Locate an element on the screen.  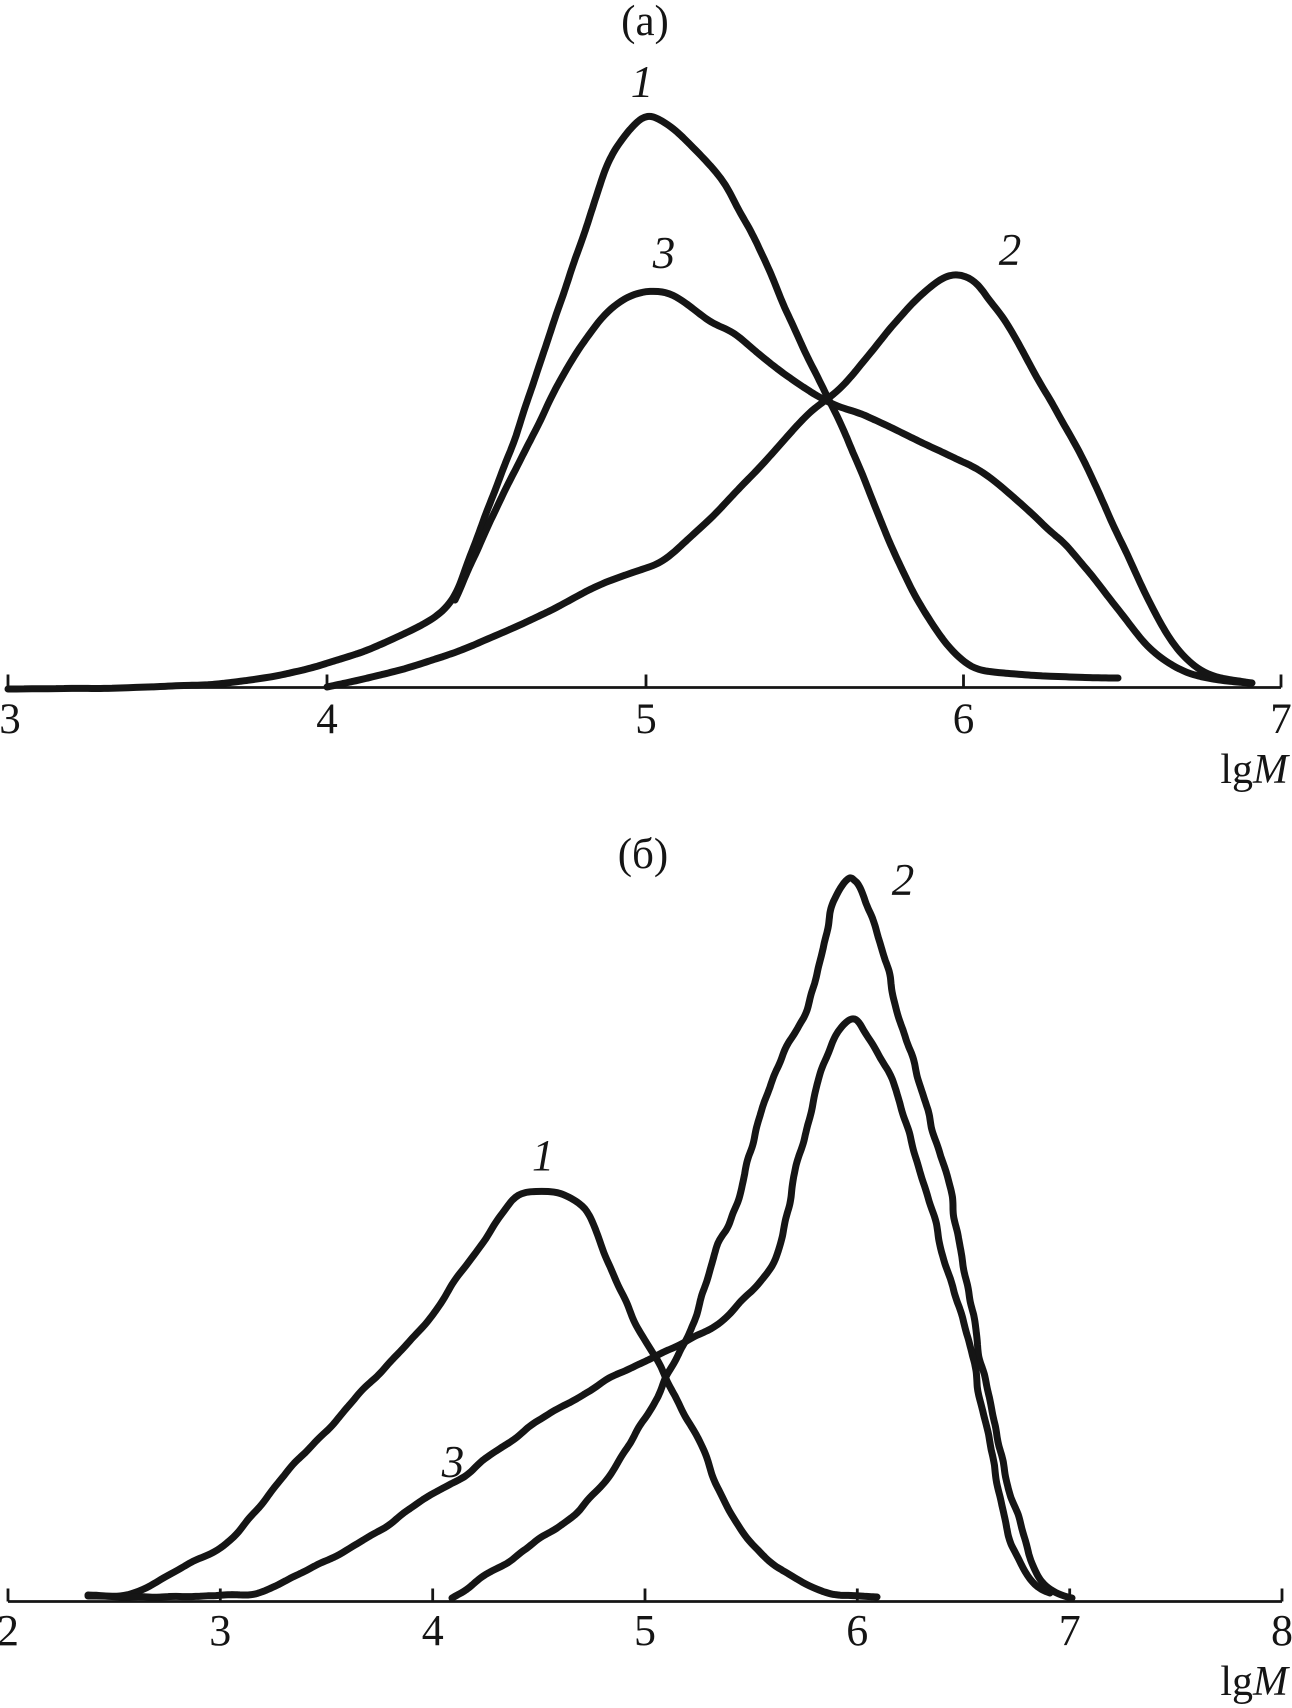
svg-text: (б) is located at coordinates (643, 854).